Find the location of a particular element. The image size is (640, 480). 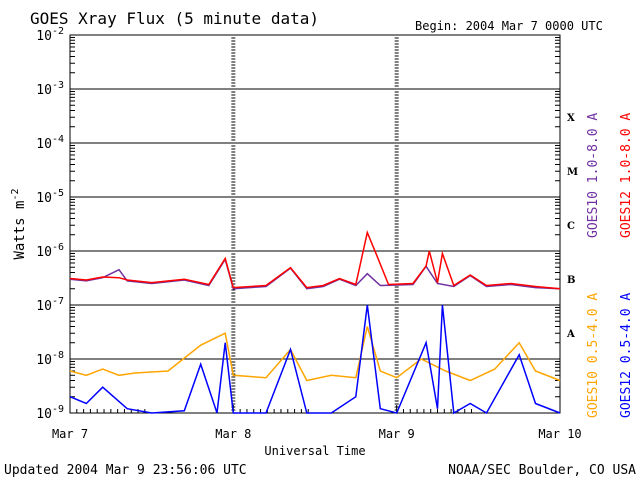

flare-class-label: B is located at coordinates (571, 280).